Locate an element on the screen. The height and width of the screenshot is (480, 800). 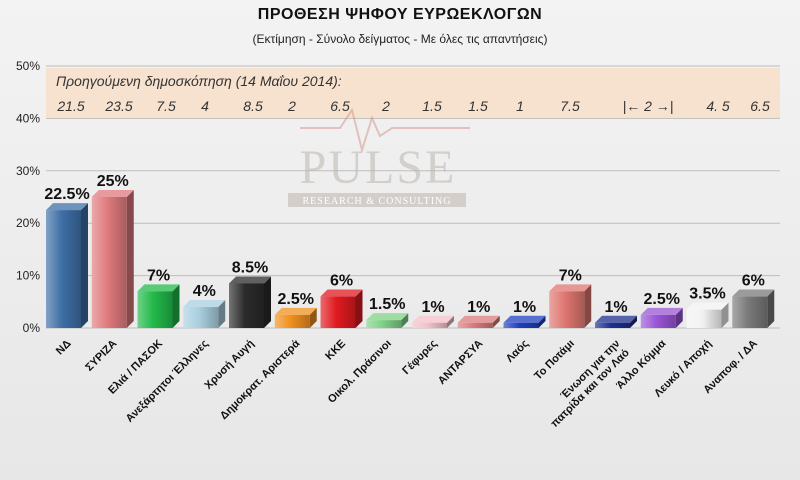
category-label: ΚΚΕ is located at coordinates (335, 350).